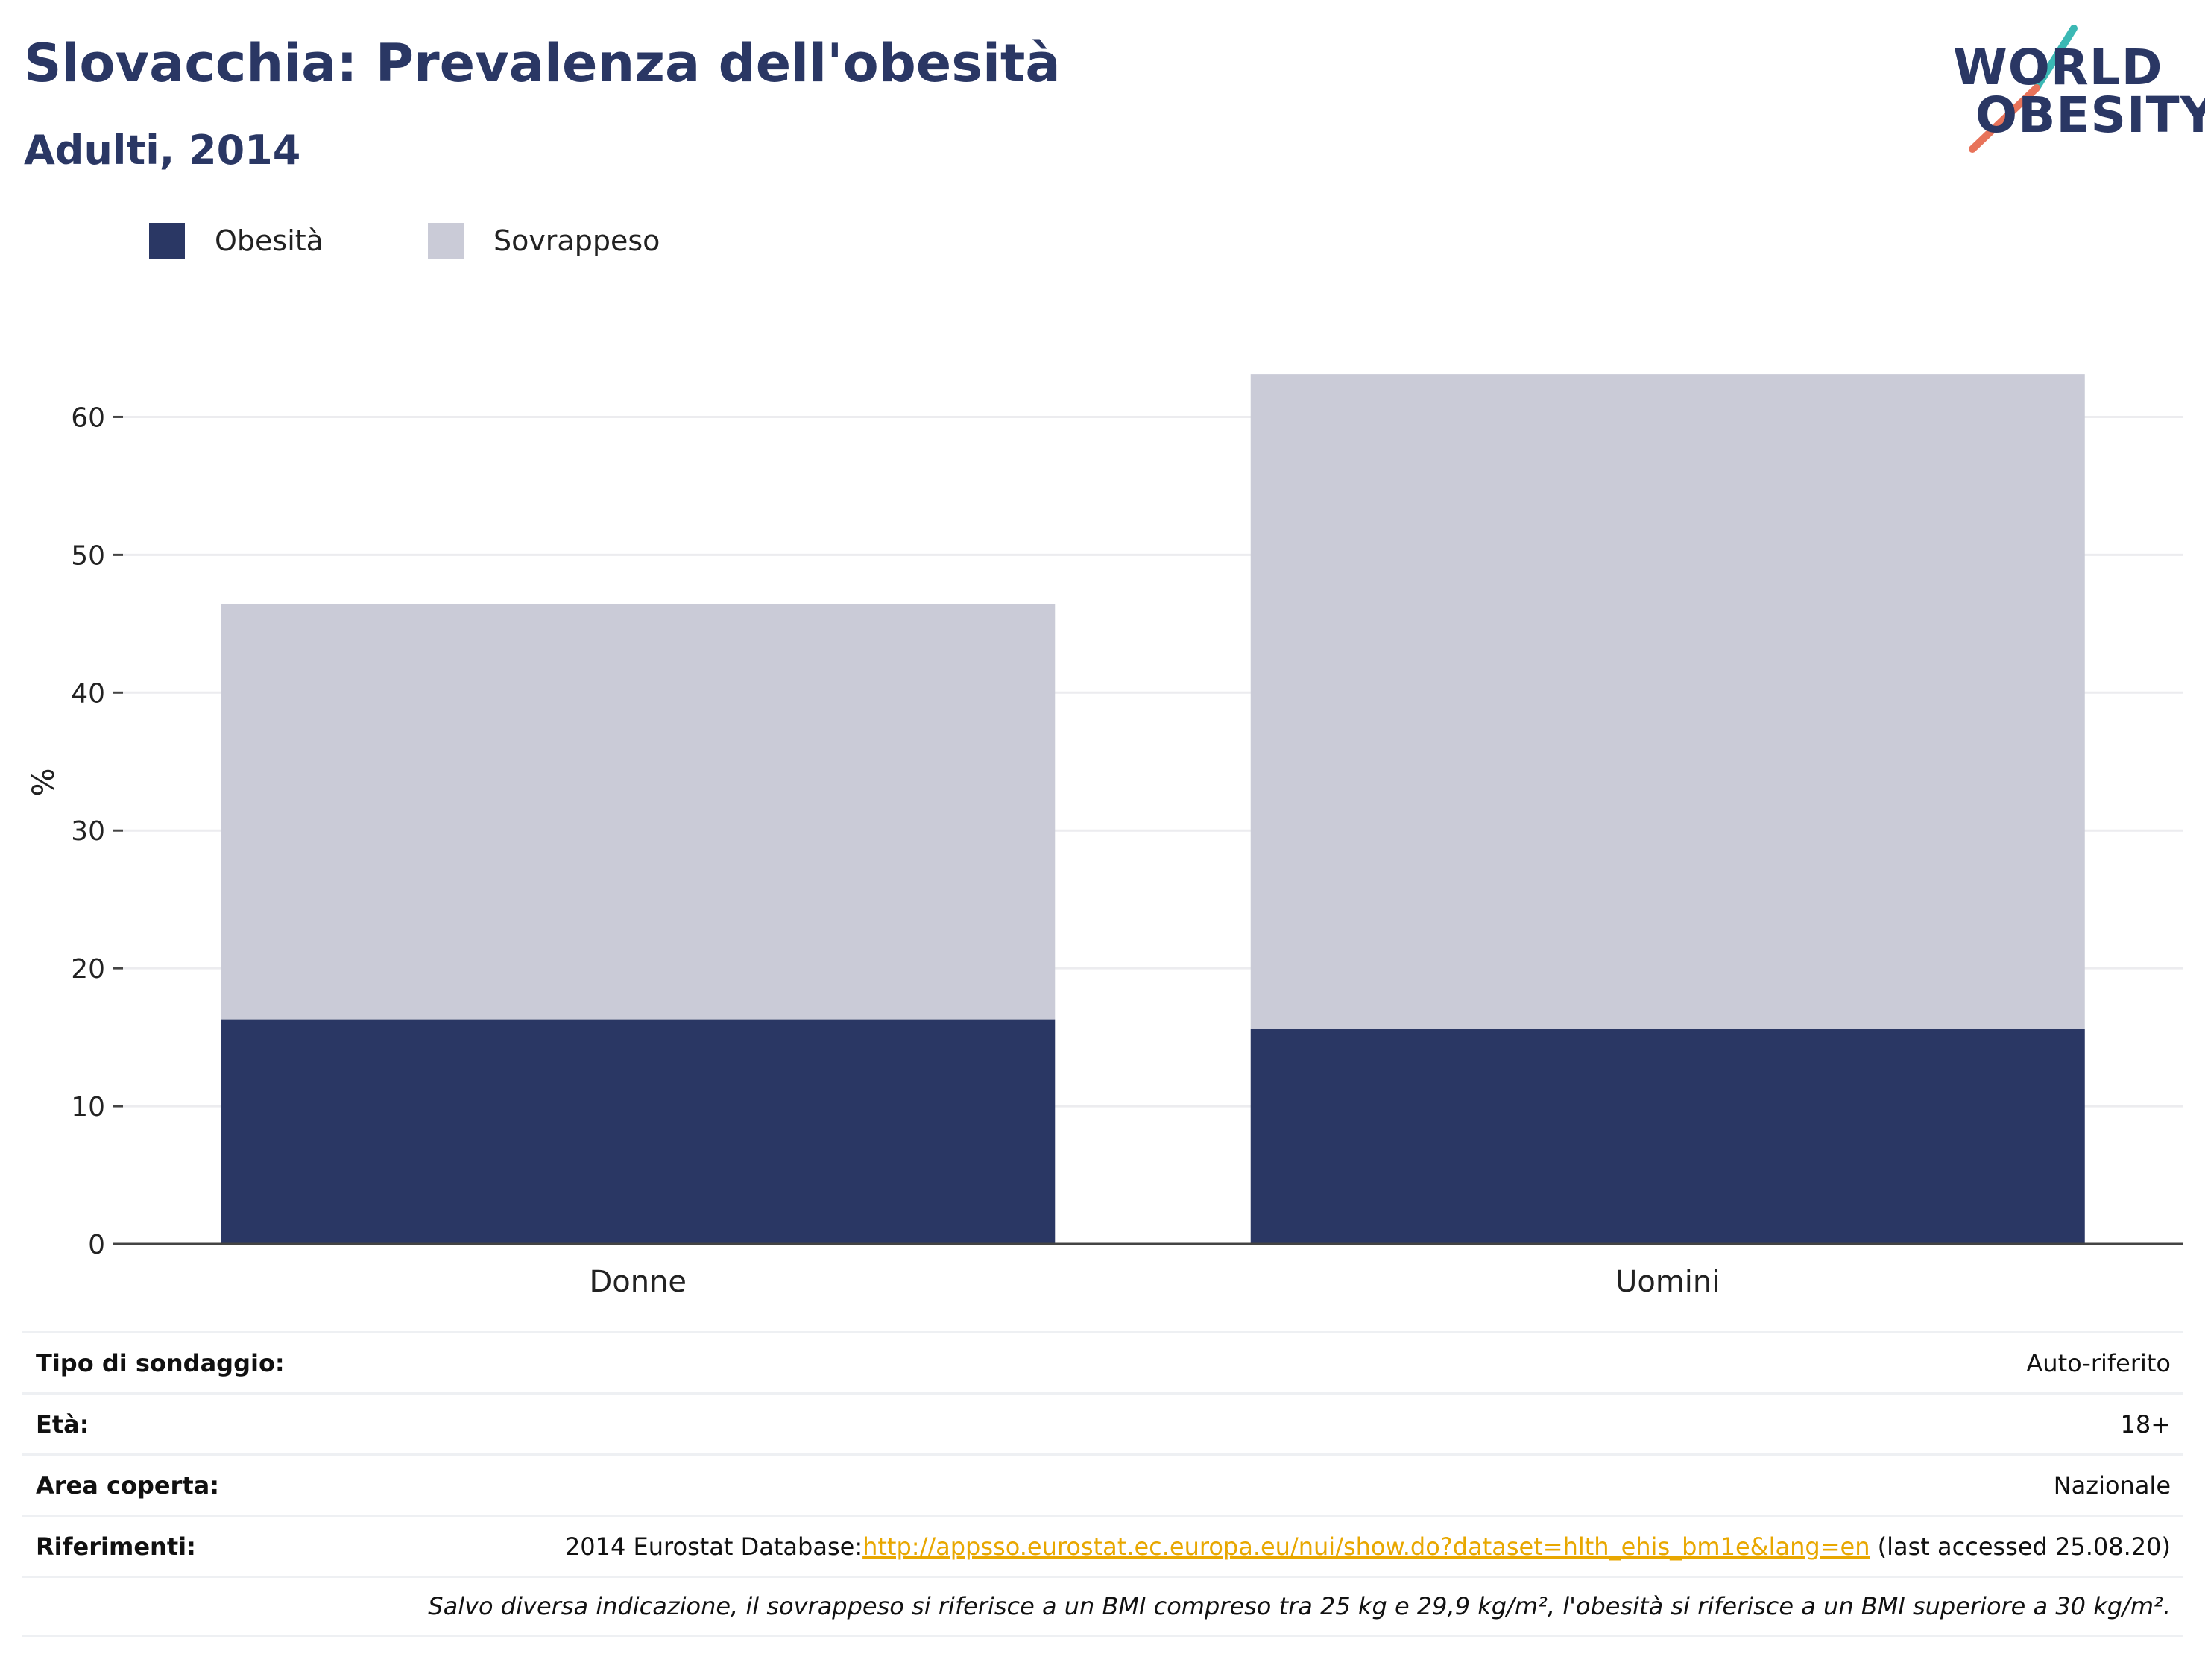  Describe the element at coordinates (2058, 67) in the screenshot. I see `logo-line-1: WORLD` at that location.